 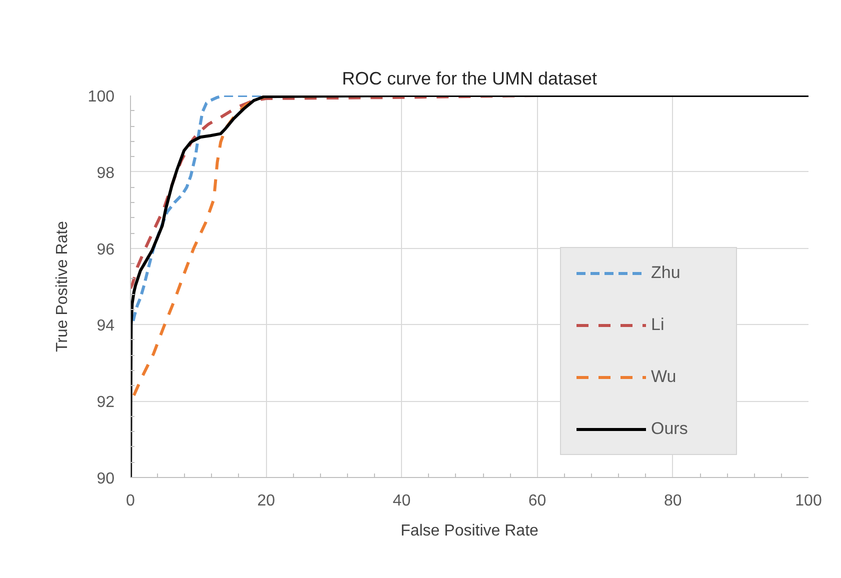 What do you see at coordinates (105, 249) in the screenshot?
I see `y-tick-label: 96` at bounding box center [105, 249].